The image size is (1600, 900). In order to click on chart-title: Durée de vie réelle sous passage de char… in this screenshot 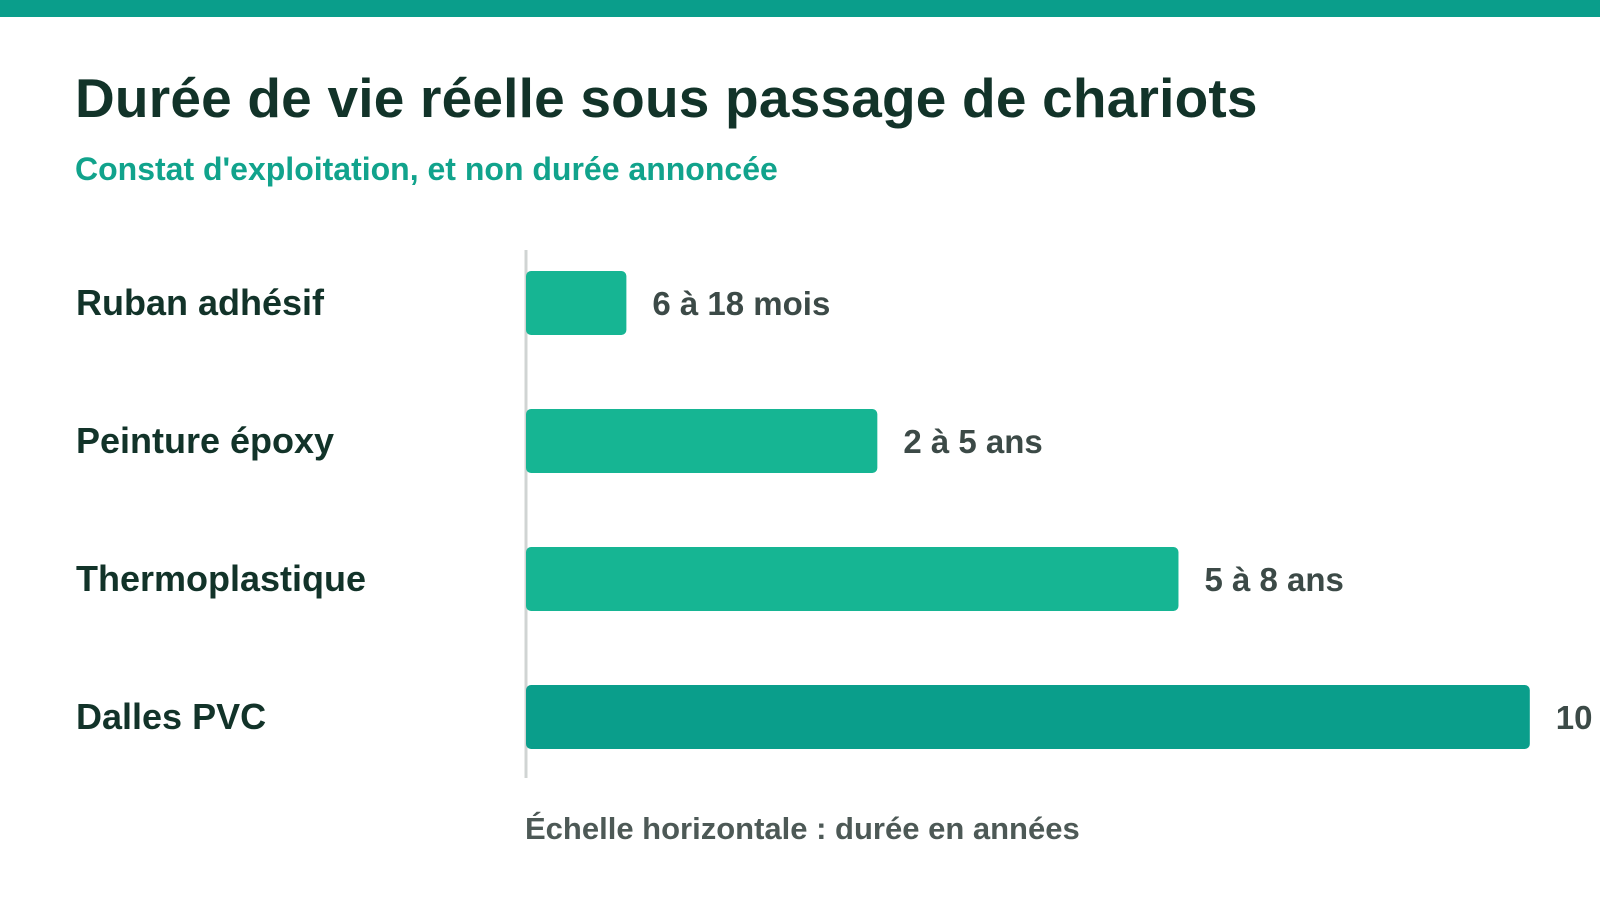, I will do `click(666, 98)`.